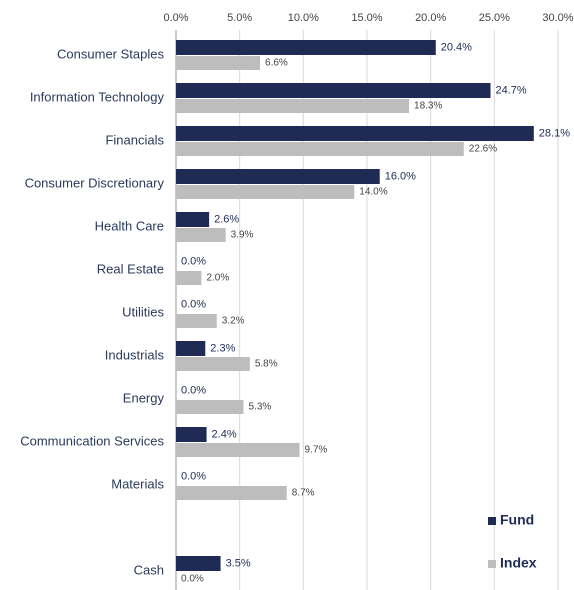  Describe the element at coordinates (144, 397) in the screenshot. I see `category-label: Energy` at that location.